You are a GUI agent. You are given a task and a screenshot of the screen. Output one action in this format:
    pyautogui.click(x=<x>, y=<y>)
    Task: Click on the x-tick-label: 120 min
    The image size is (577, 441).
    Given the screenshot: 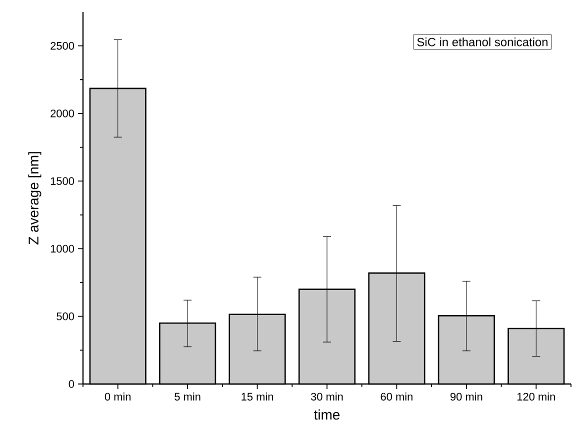 What is the action you would take?
    pyautogui.click(x=536, y=396)
    